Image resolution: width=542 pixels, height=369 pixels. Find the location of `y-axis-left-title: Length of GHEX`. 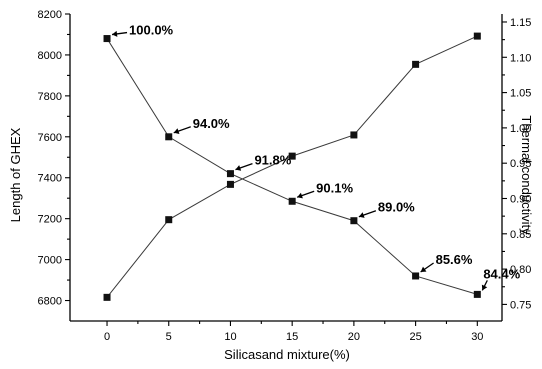

y-axis-left-title: Length of GHEX is located at coordinates (15, 174).